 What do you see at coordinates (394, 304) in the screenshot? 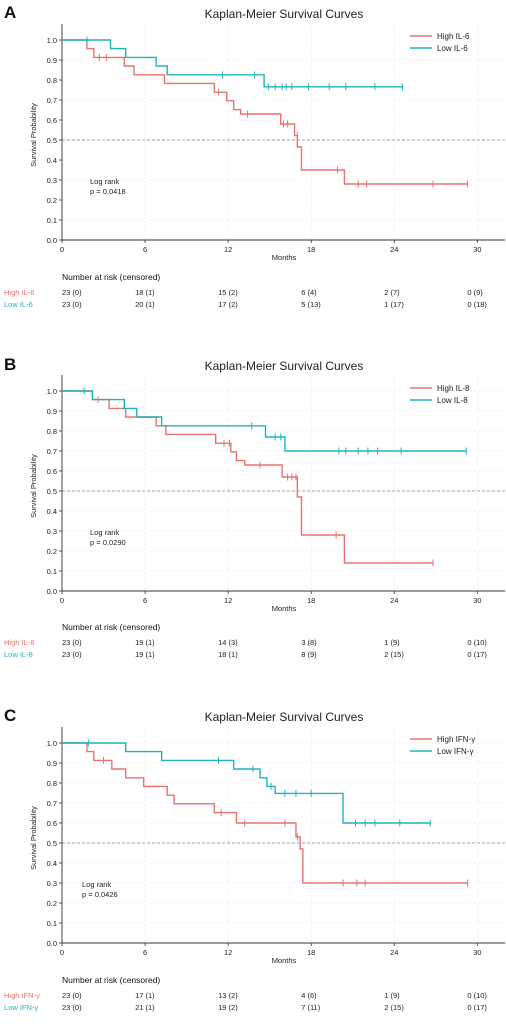
I see `risk-value: 1 (17)` at bounding box center [394, 304].